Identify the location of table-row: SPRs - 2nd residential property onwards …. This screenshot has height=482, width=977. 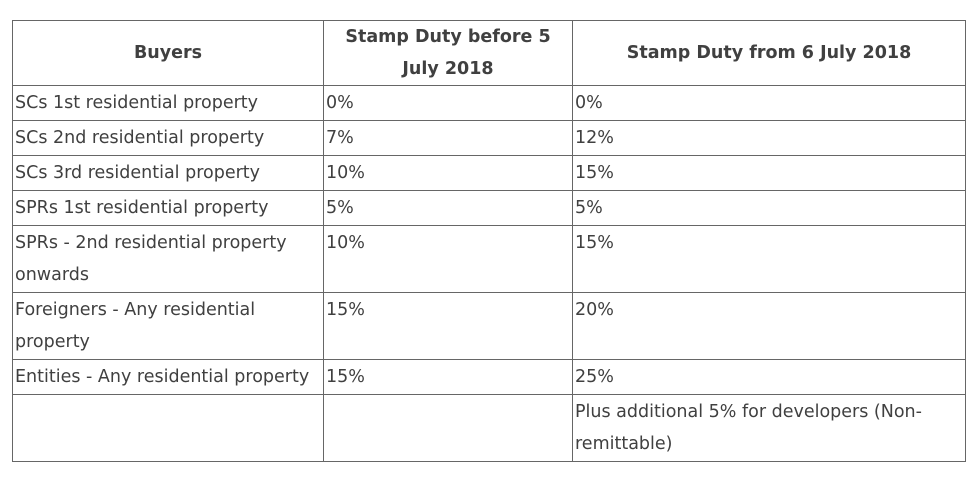
(489, 259).